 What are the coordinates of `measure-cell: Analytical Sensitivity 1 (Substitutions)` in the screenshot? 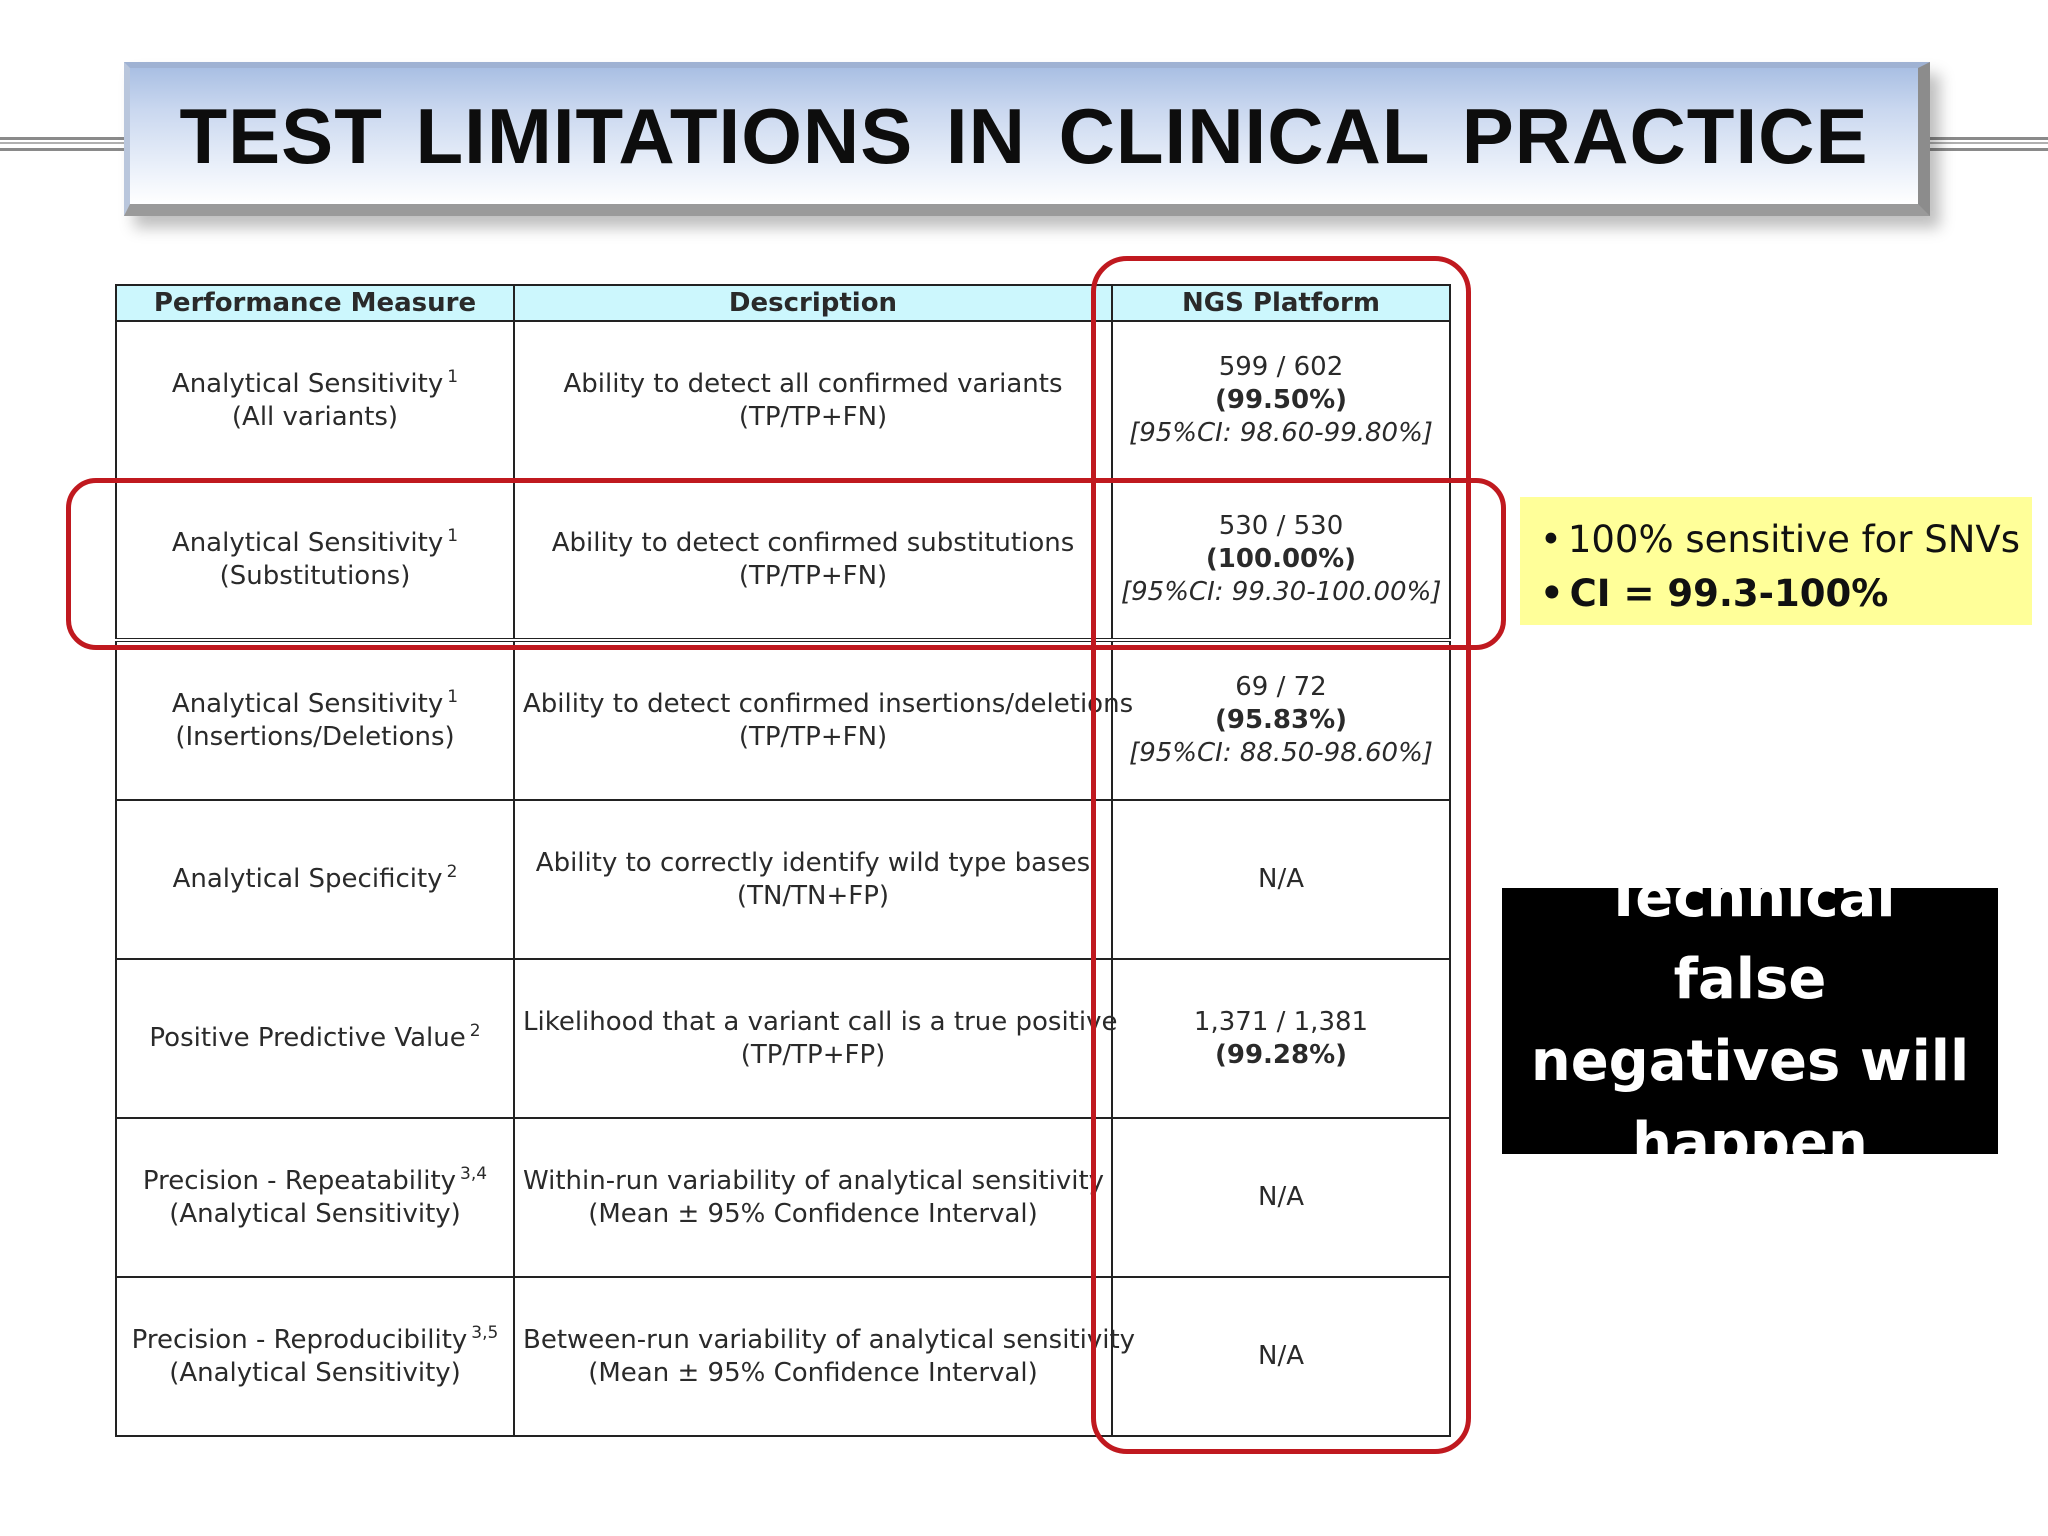 It's located at (315, 560).